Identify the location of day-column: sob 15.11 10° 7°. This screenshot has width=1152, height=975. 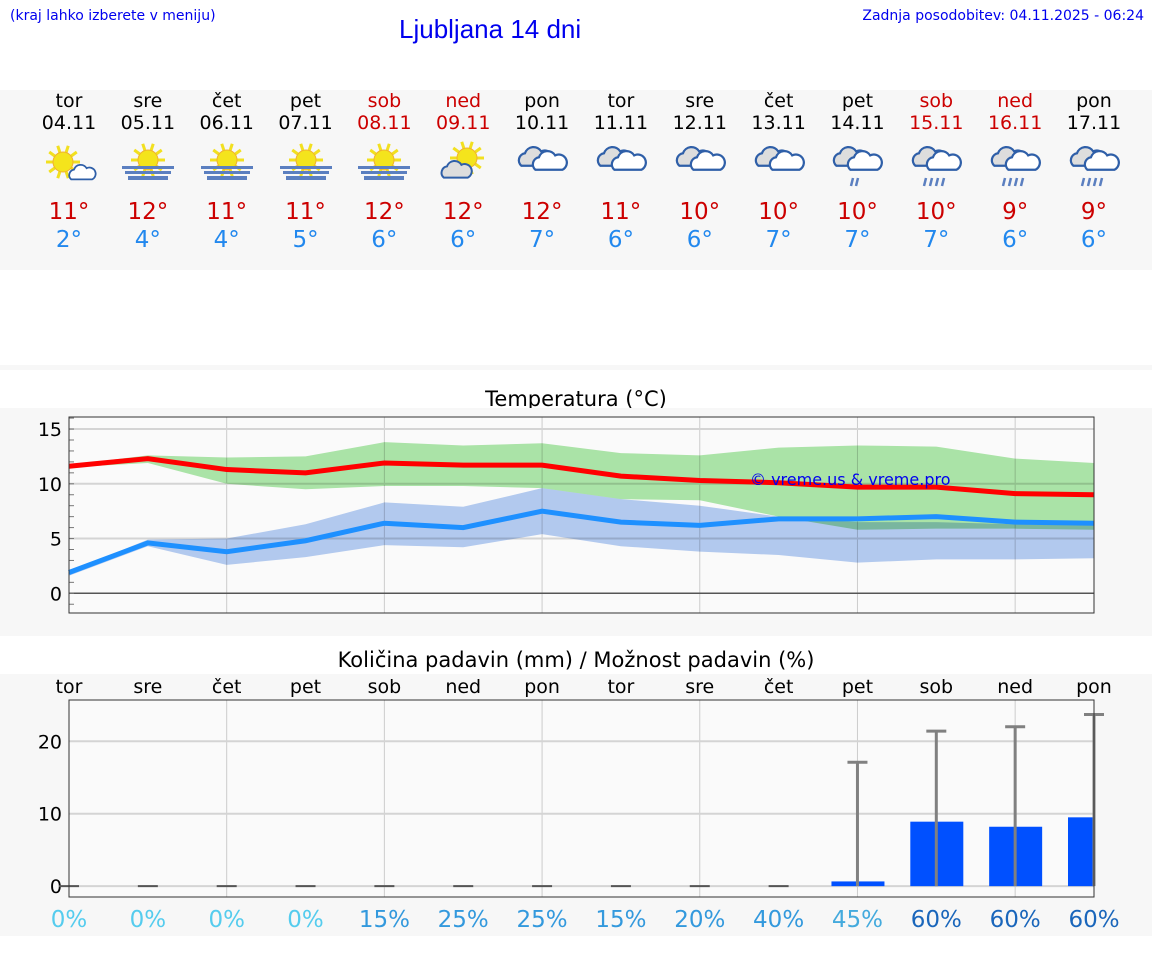
(936, 172).